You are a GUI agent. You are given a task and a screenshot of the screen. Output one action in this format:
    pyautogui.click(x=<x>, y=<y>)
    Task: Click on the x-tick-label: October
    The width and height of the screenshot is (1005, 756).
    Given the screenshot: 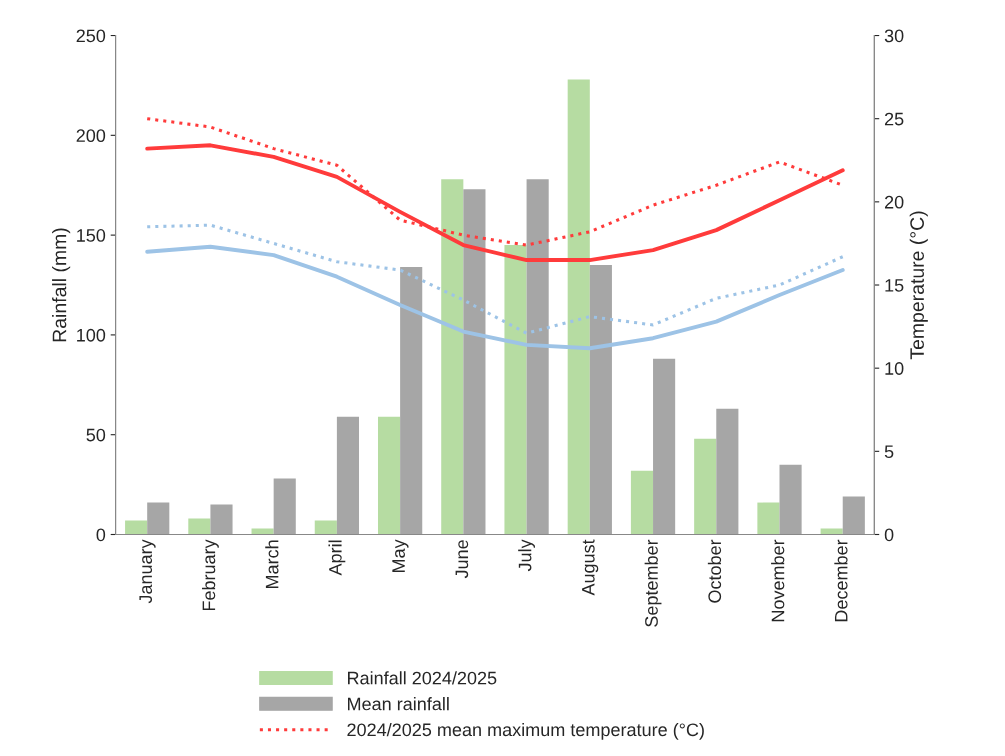 What is the action you would take?
    pyautogui.click(x=714, y=571)
    